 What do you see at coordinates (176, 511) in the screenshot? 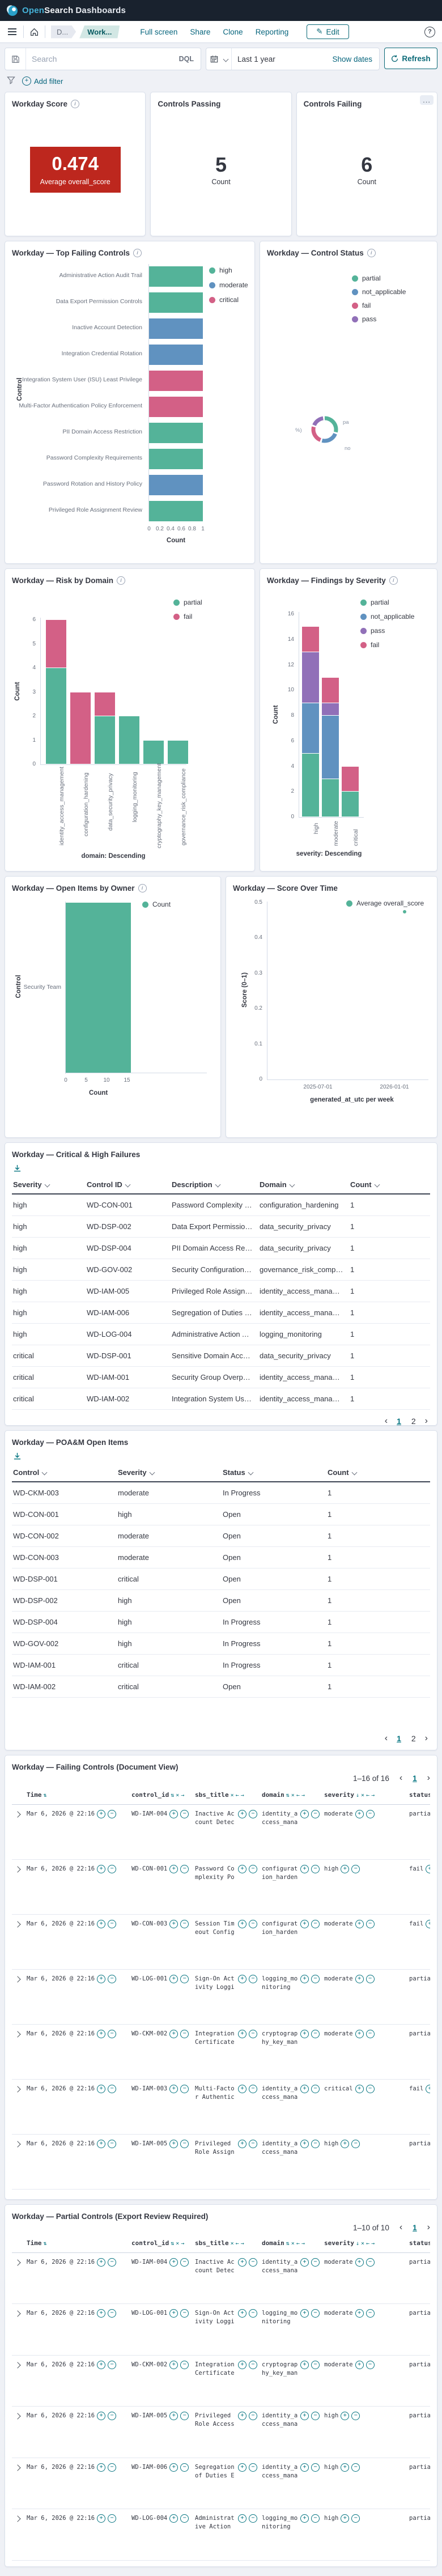
I see `bar-privileged-role-assignment-review` at bounding box center [176, 511].